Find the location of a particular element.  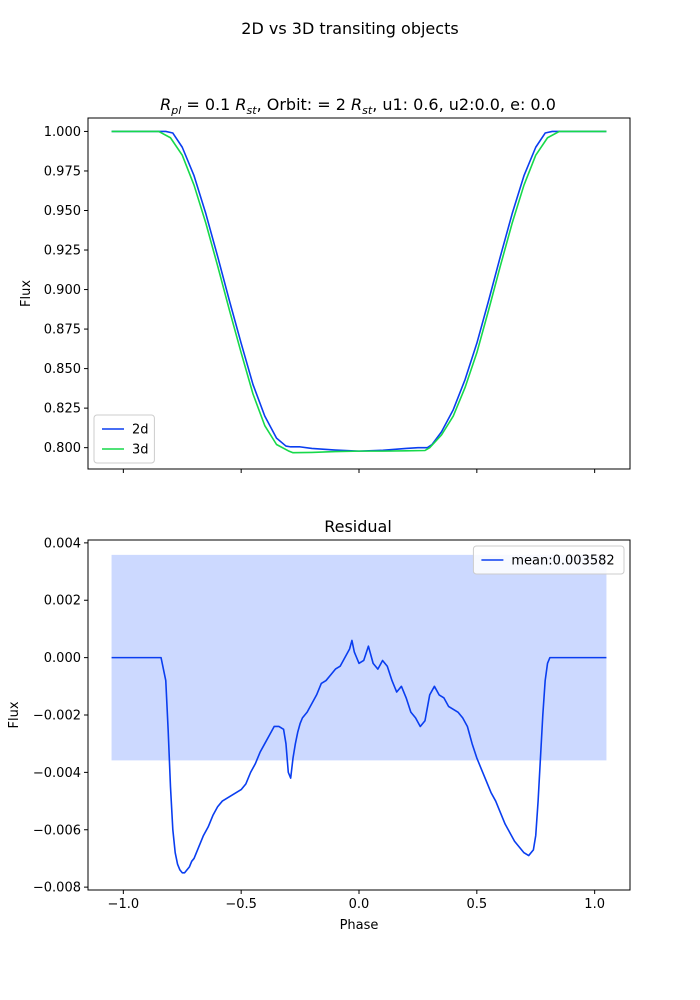

legend-label: 3d is located at coordinates (140, 450).